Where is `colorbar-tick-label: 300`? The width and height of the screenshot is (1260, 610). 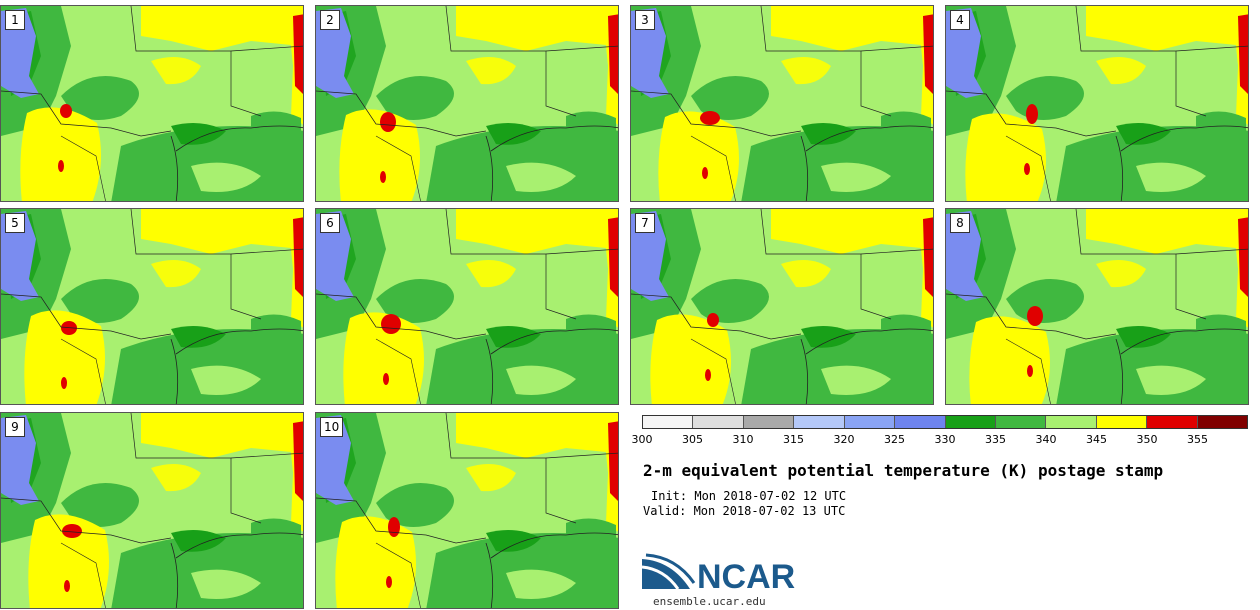 colorbar-tick-label: 300 is located at coordinates (642, 439).